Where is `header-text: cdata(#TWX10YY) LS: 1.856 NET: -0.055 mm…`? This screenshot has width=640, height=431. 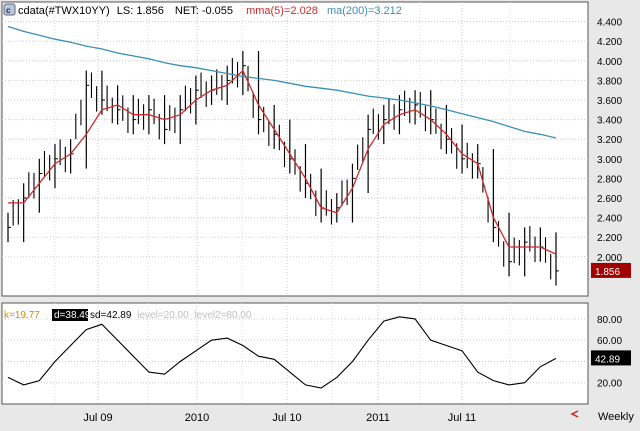
header-text: cdata(#TWX10YY) LS: 1.856 NET: -0.055 mm… is located at coordinates (210, 11).